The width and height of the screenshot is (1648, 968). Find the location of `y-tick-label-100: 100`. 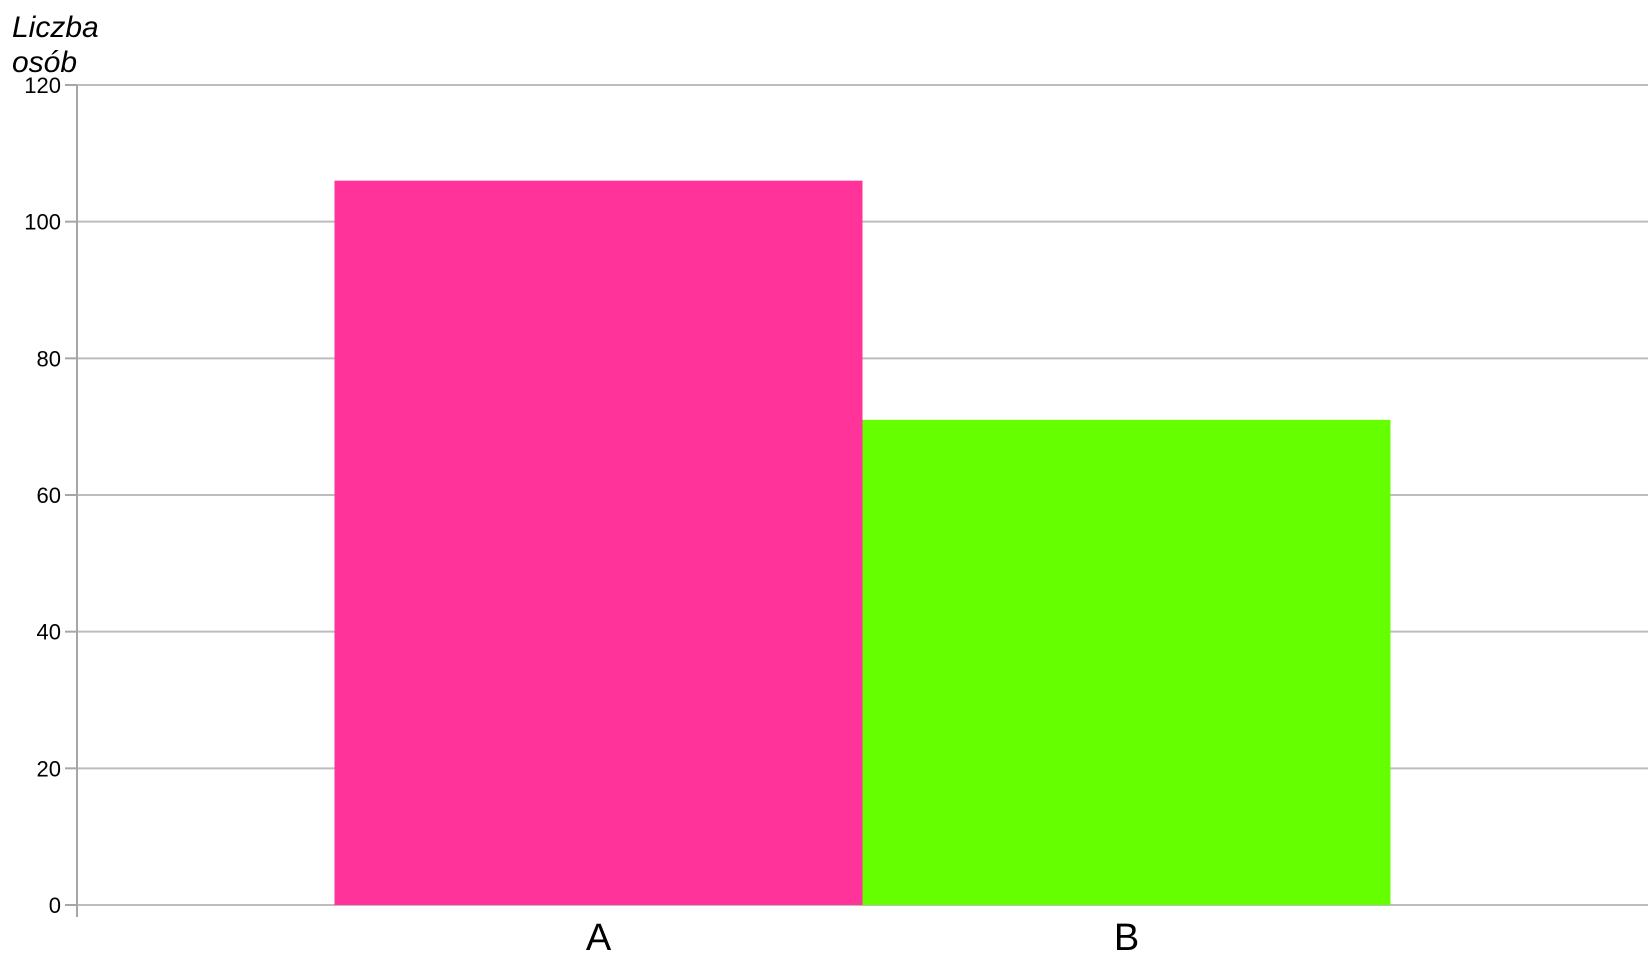

y-tick-label-100: 100 is located at coordinates (42, 222).